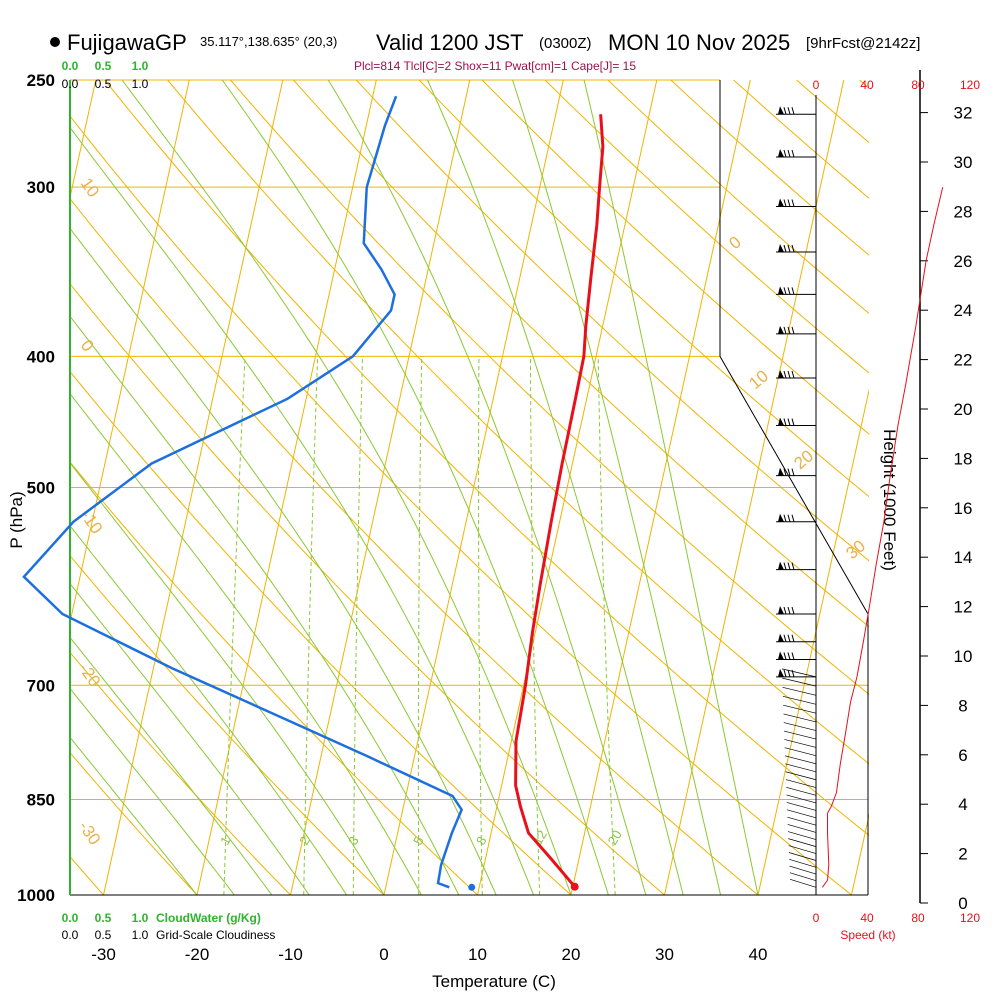 The height and width of the screenshot is (1000, 1000). What do you see at coordinates (867, 85) in the screenshot?
I see `speed-tick-top: 40` at bounding box center [867, 85].